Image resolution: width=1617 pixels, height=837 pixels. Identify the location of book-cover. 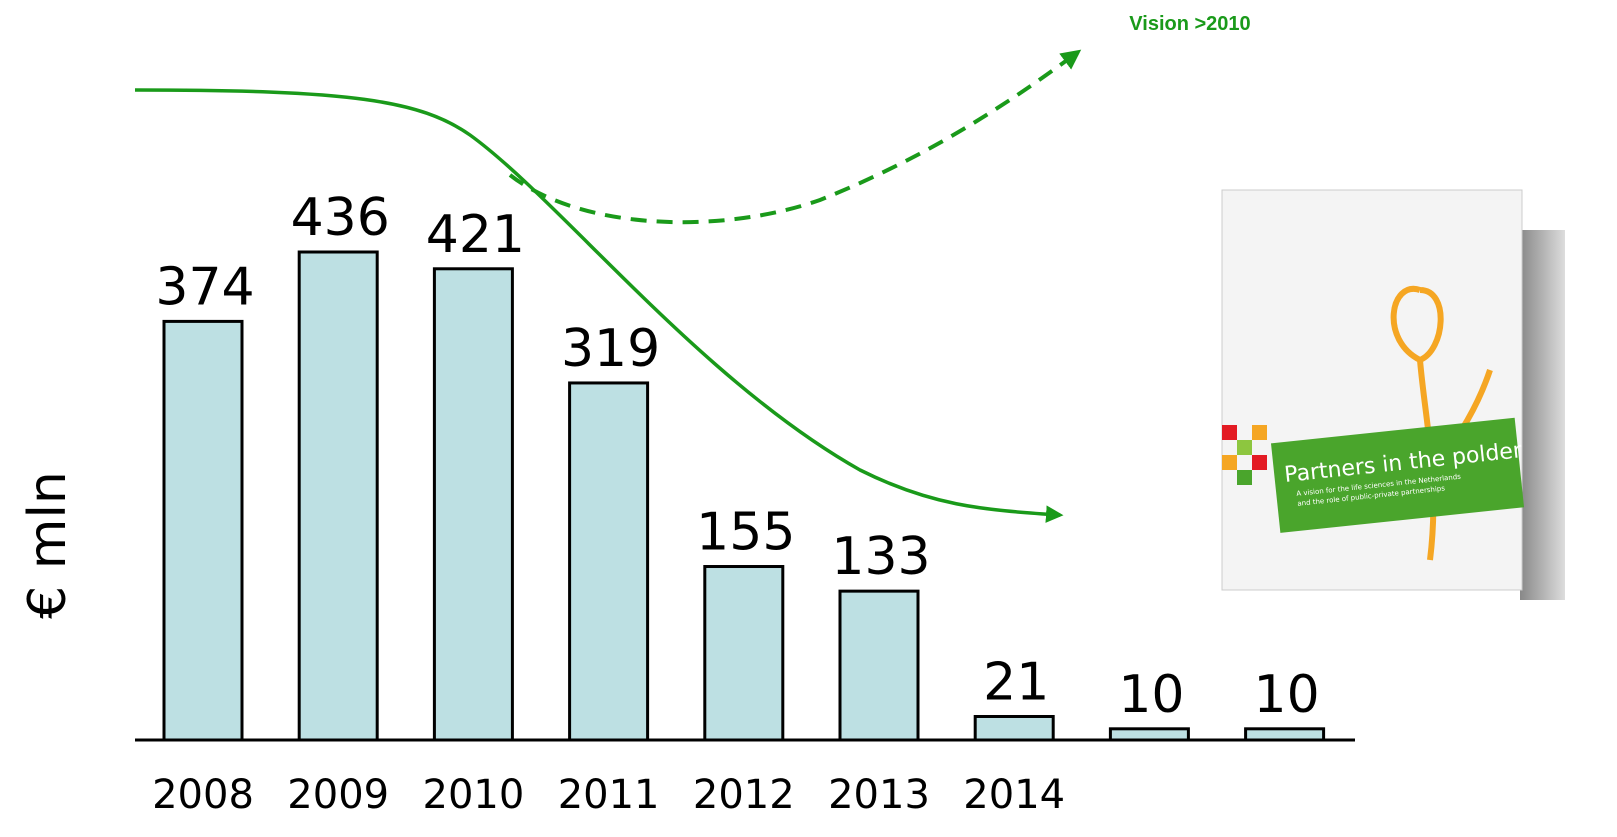
(1372, 390).